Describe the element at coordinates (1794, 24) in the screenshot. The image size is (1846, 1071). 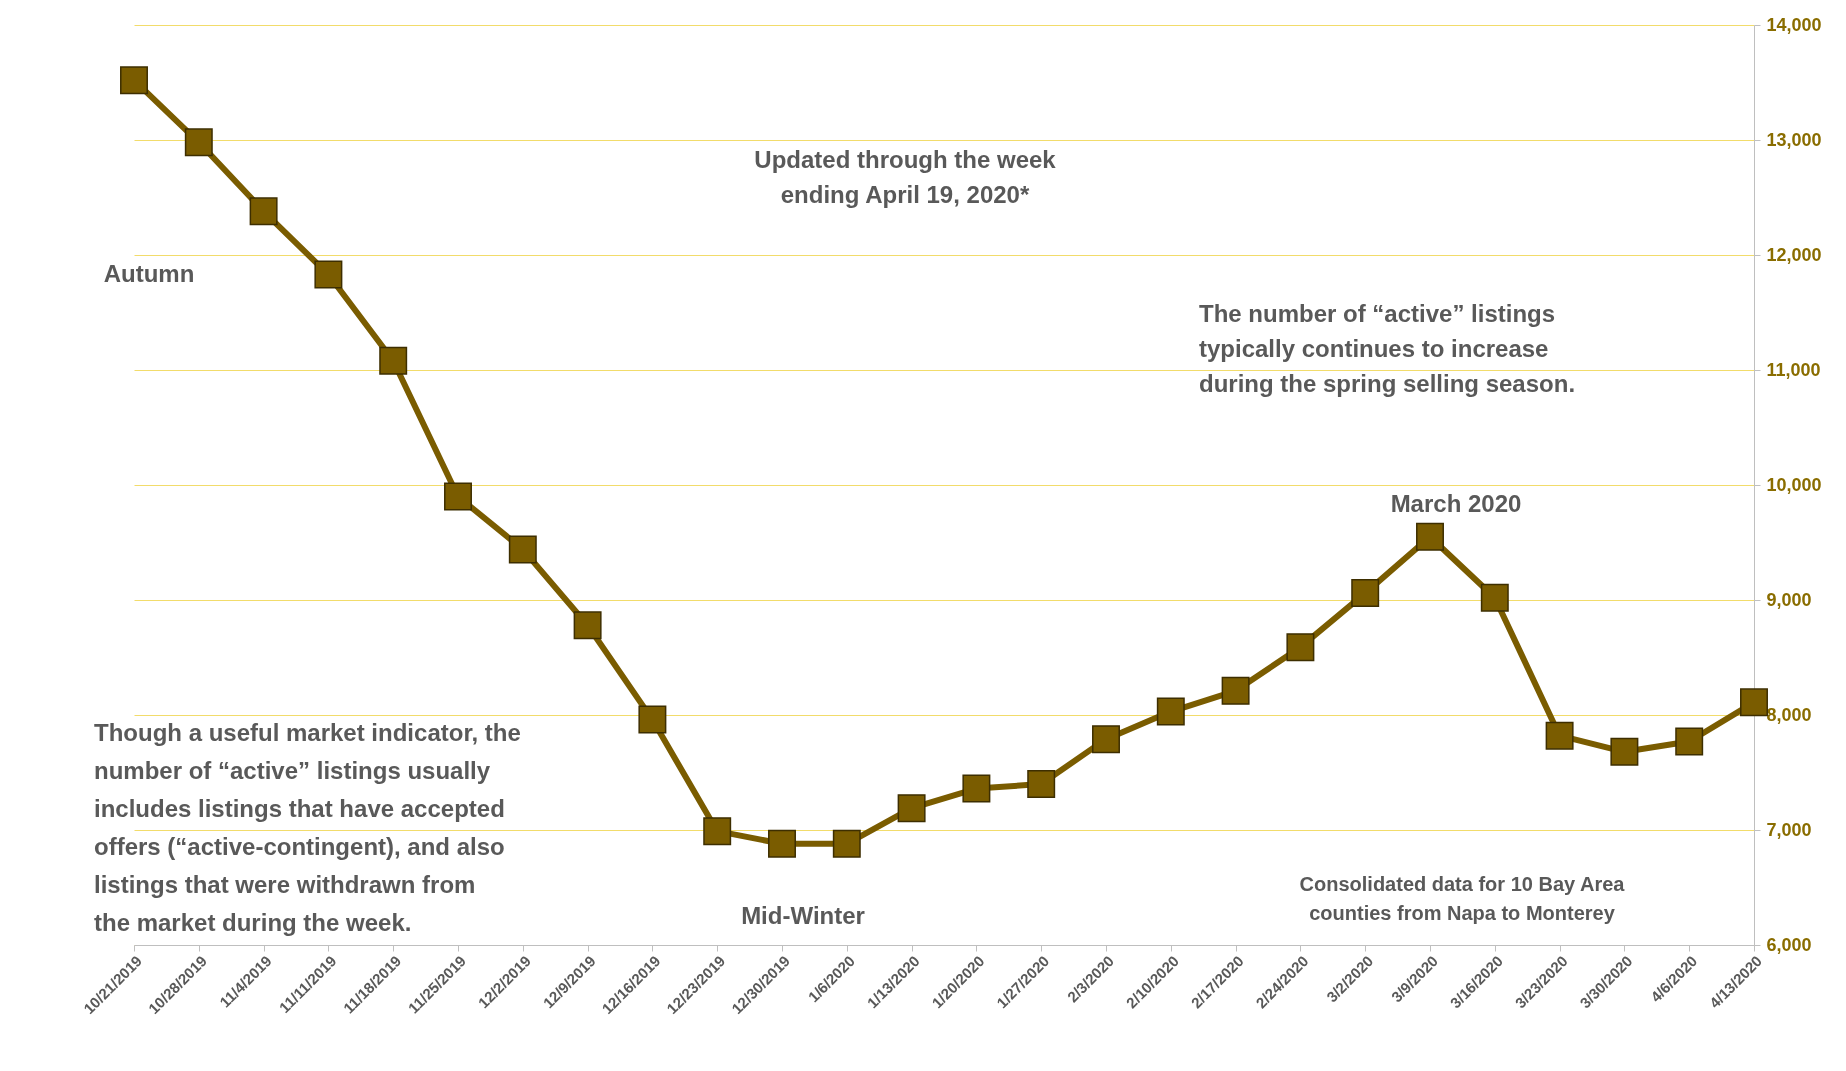
I see `y-tick-label: 14,000` at that location.